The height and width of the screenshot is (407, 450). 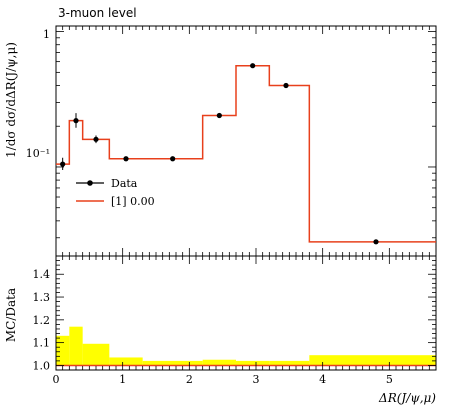 What do you see at coordinates (42, 320) in the screenshot?
I see `ratio-y-tick-label: 1.2` at bounding box center [42, 320].